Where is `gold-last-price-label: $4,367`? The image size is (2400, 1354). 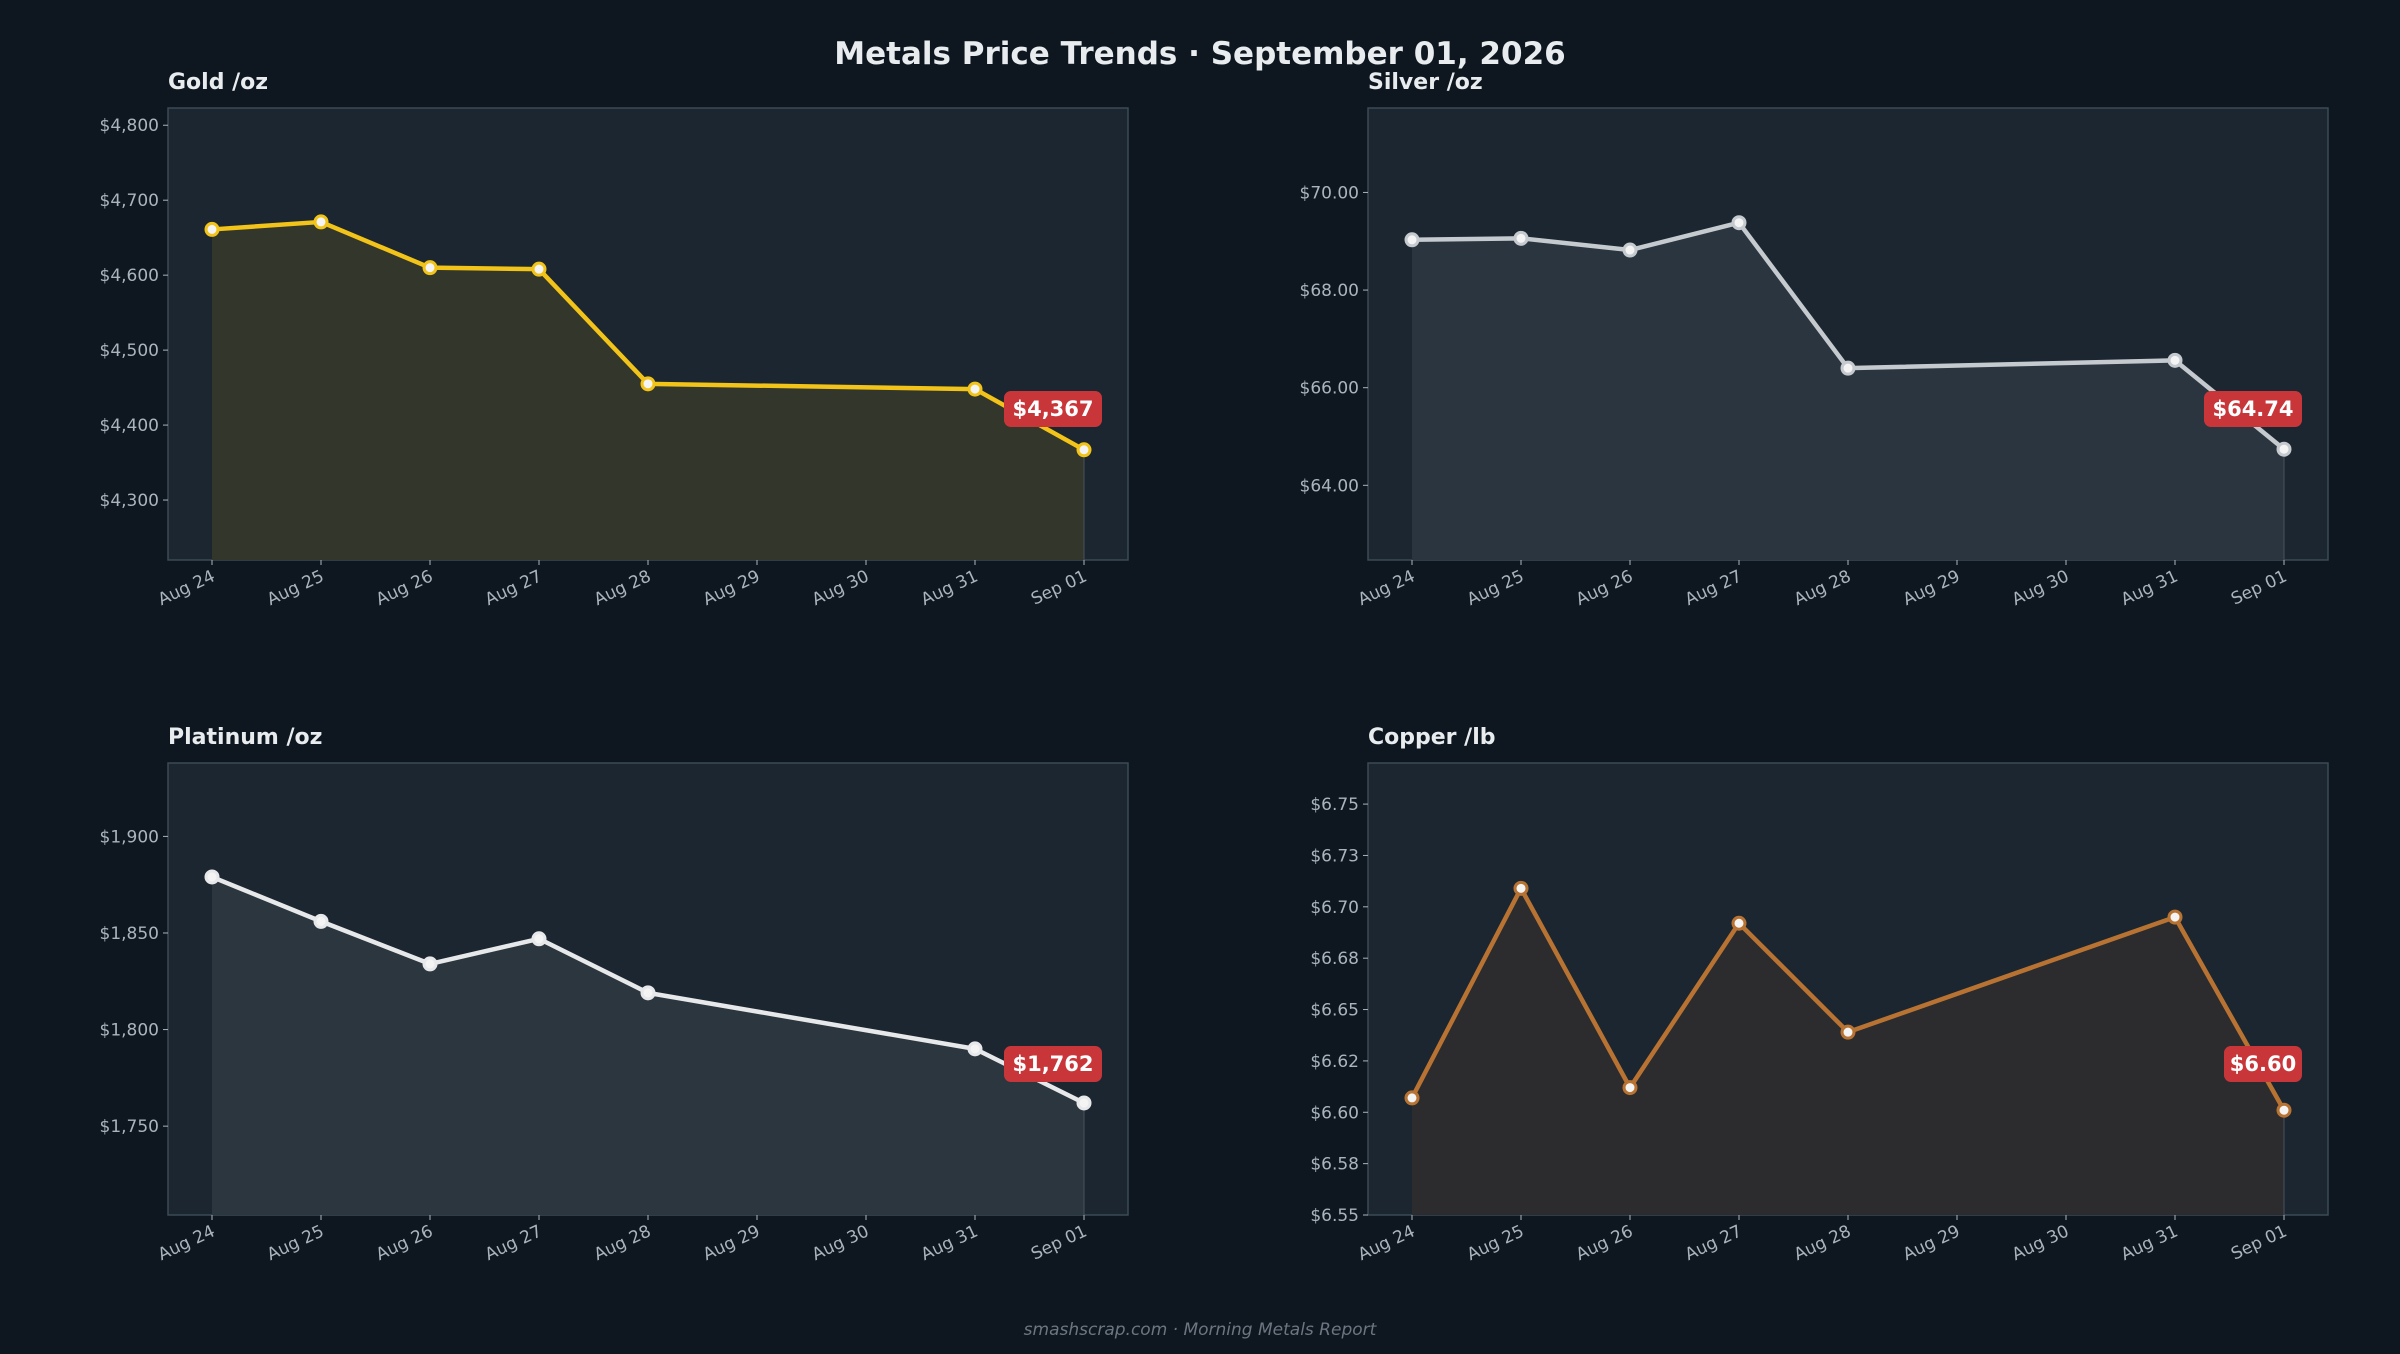 gold-last-price-label: $4,367 is located at coordinates (1052, 409).